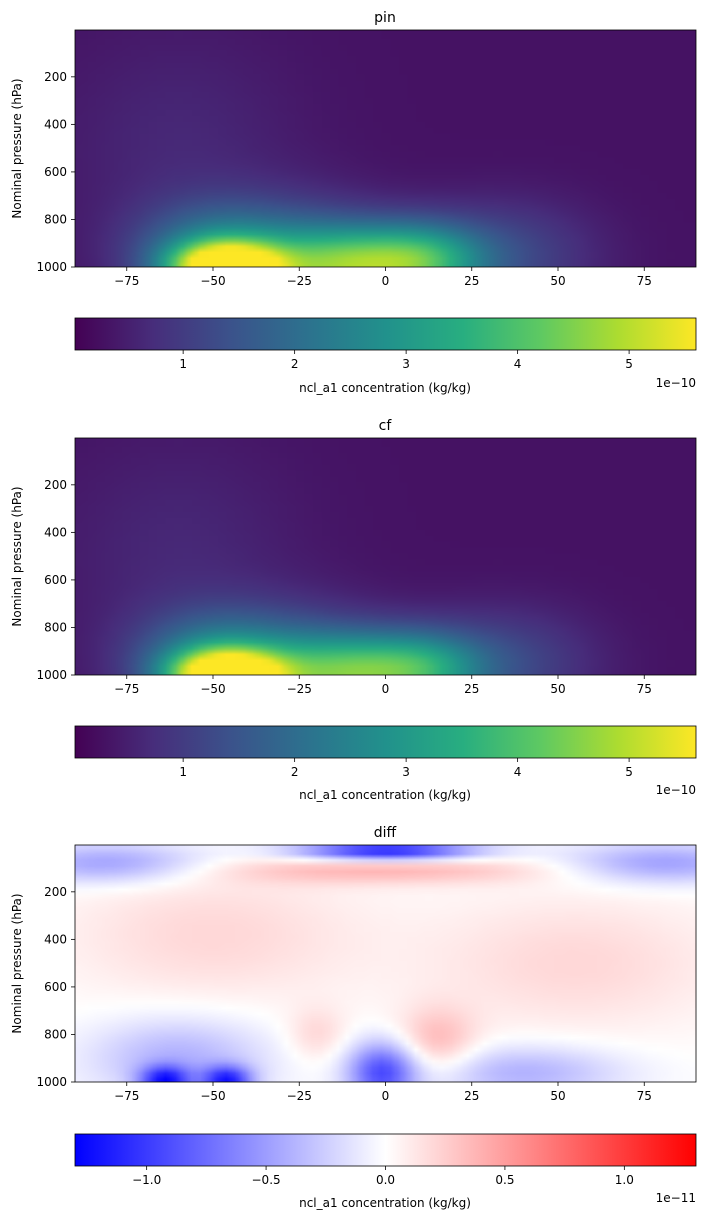  I want to click on colorbar-tick-label: −0.5, so click(266, 1180).